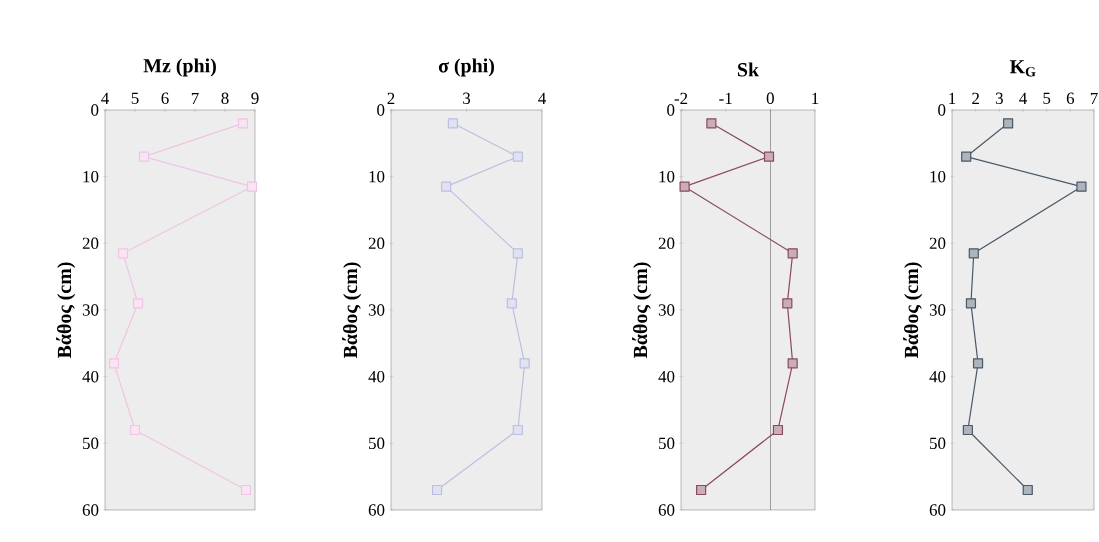 This screenshot has width=1099, height=542. Describe the element at coordinates (748, 69) in the screenshot. I see `chart-title: Sk` at that location.